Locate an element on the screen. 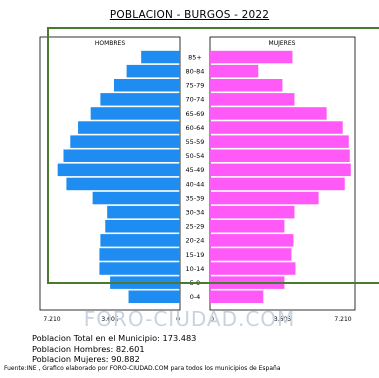 The height and width of the screenshot is (378, 379). age-label: 65-69 is located at coordinates (195, 114).